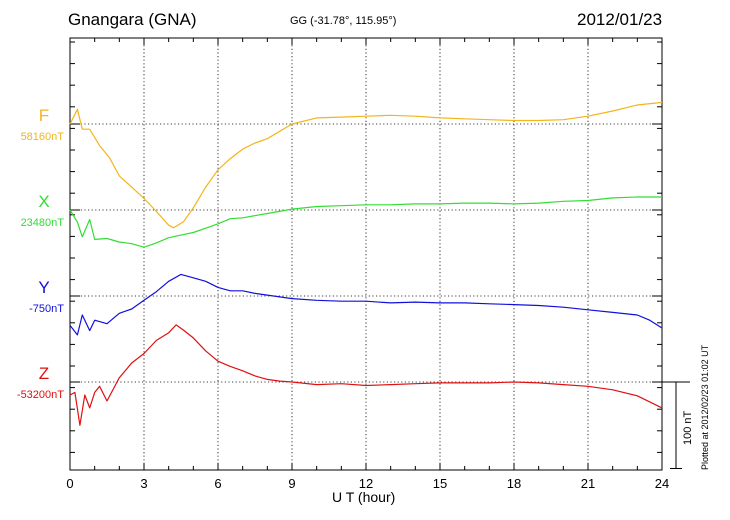 This screenshot has height=520, width=730. I want to click on series-name-f: F, so click(44, 115).